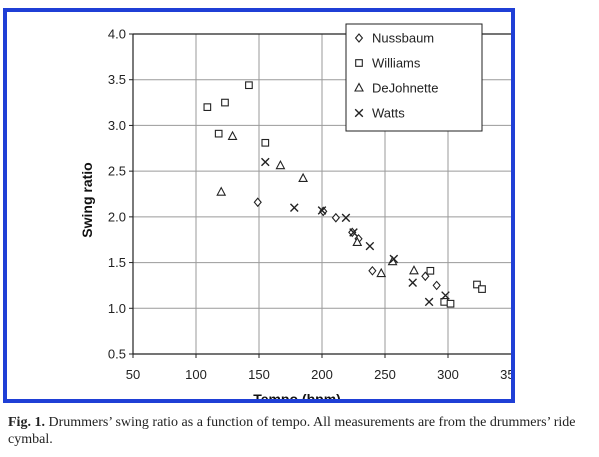 The height and width of the screenshot is (457, 599). Describe the element at coordinates (359, 38) in the screenshot. I see `legend-marker-nussbaum` at that location.